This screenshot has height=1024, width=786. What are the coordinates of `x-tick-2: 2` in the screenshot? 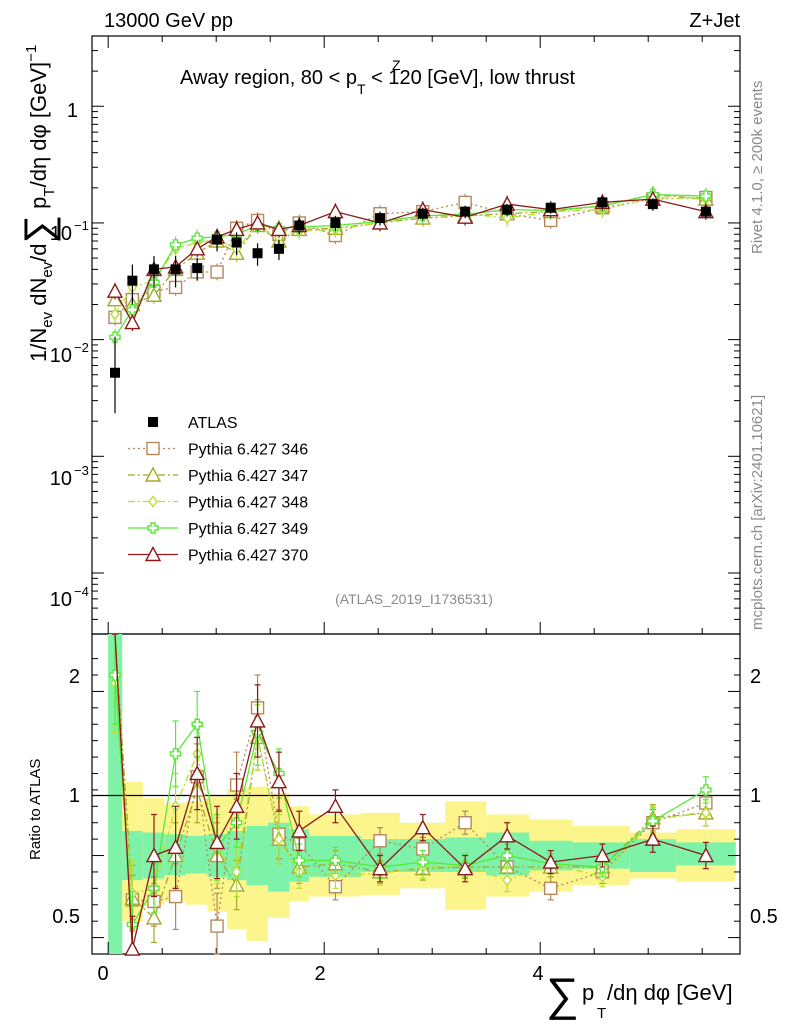 It's located at (319, 974).